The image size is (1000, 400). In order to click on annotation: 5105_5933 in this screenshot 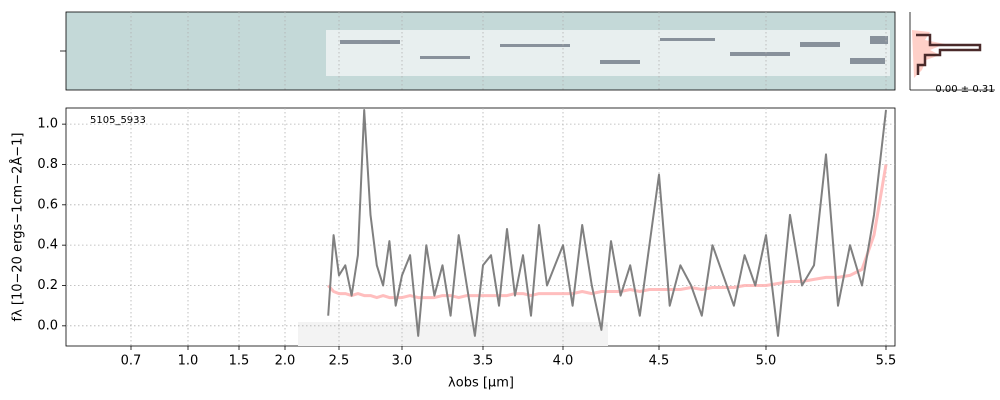, I will do `click(118, 120)`.